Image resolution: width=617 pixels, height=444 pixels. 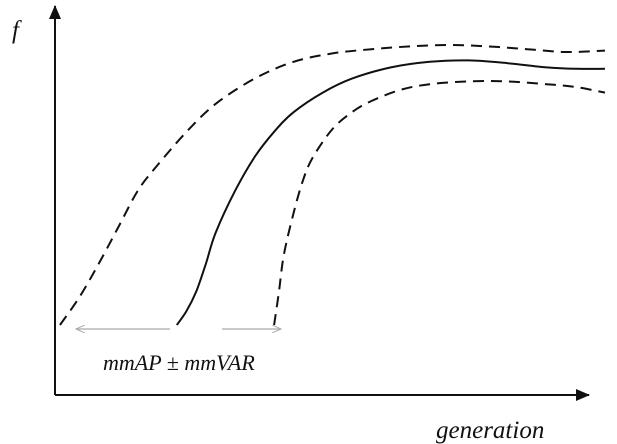 What do you see at coordinates (17, 30) in the screenshot?
I see `y-axis-label: f` at bounding box center [17, 30].